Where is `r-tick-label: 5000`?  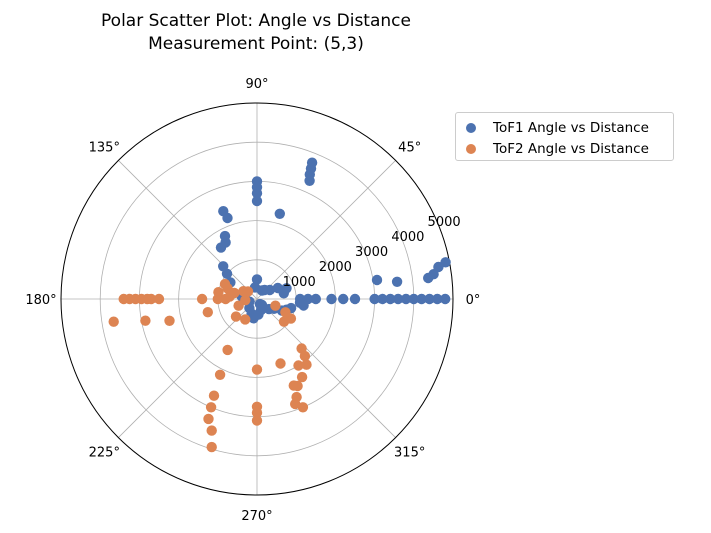
r-tick-label: 5000 is located at coordinates (444, 222).